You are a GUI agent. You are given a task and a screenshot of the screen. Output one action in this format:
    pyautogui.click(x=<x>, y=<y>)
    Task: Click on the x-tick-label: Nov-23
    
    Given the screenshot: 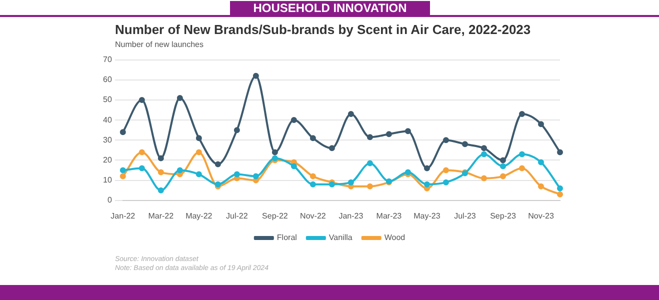 What is the action you would take?
    pyautogui.click(x=541, y=215)
    